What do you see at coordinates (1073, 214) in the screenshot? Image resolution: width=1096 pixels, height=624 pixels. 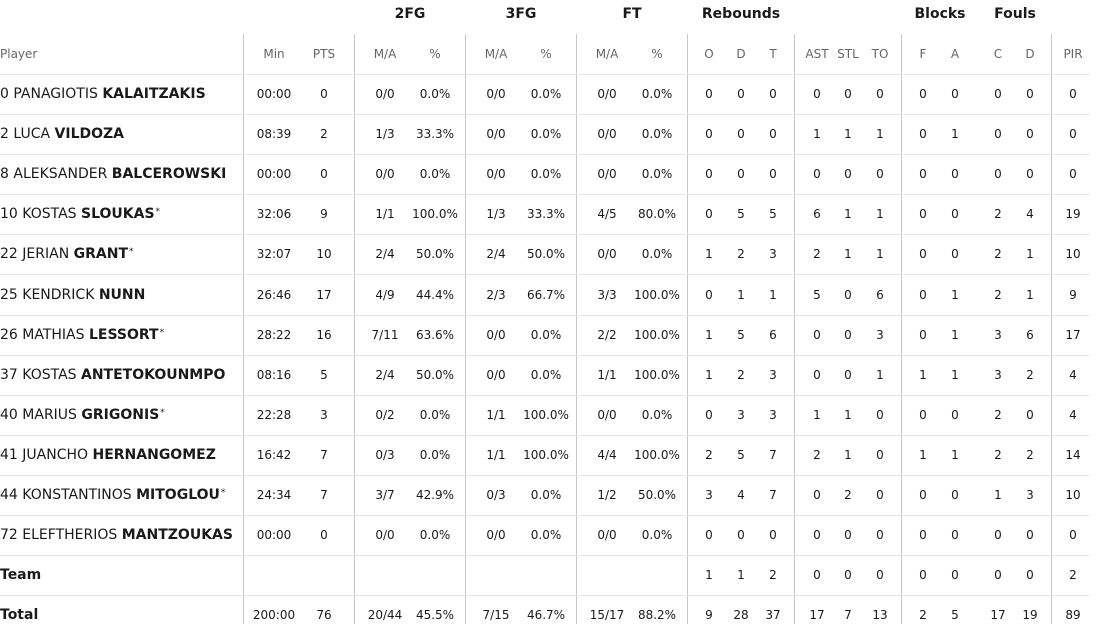 I see `cell: 19` at bounding box center [1073, 214].